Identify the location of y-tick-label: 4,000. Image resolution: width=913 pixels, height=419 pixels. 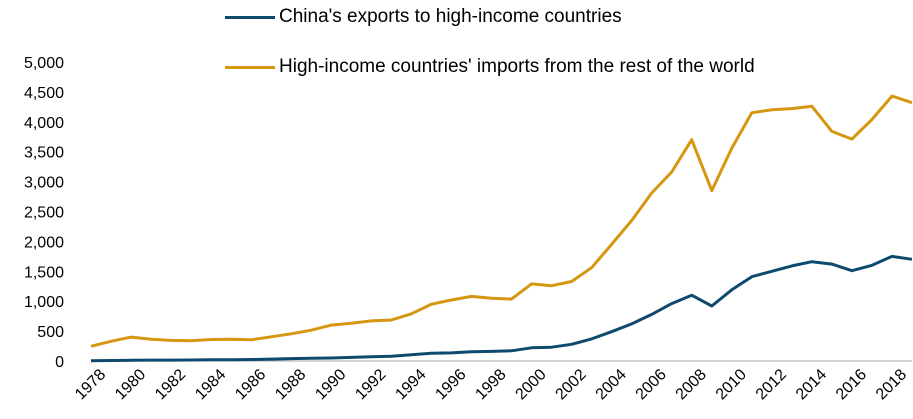
(44, 123).